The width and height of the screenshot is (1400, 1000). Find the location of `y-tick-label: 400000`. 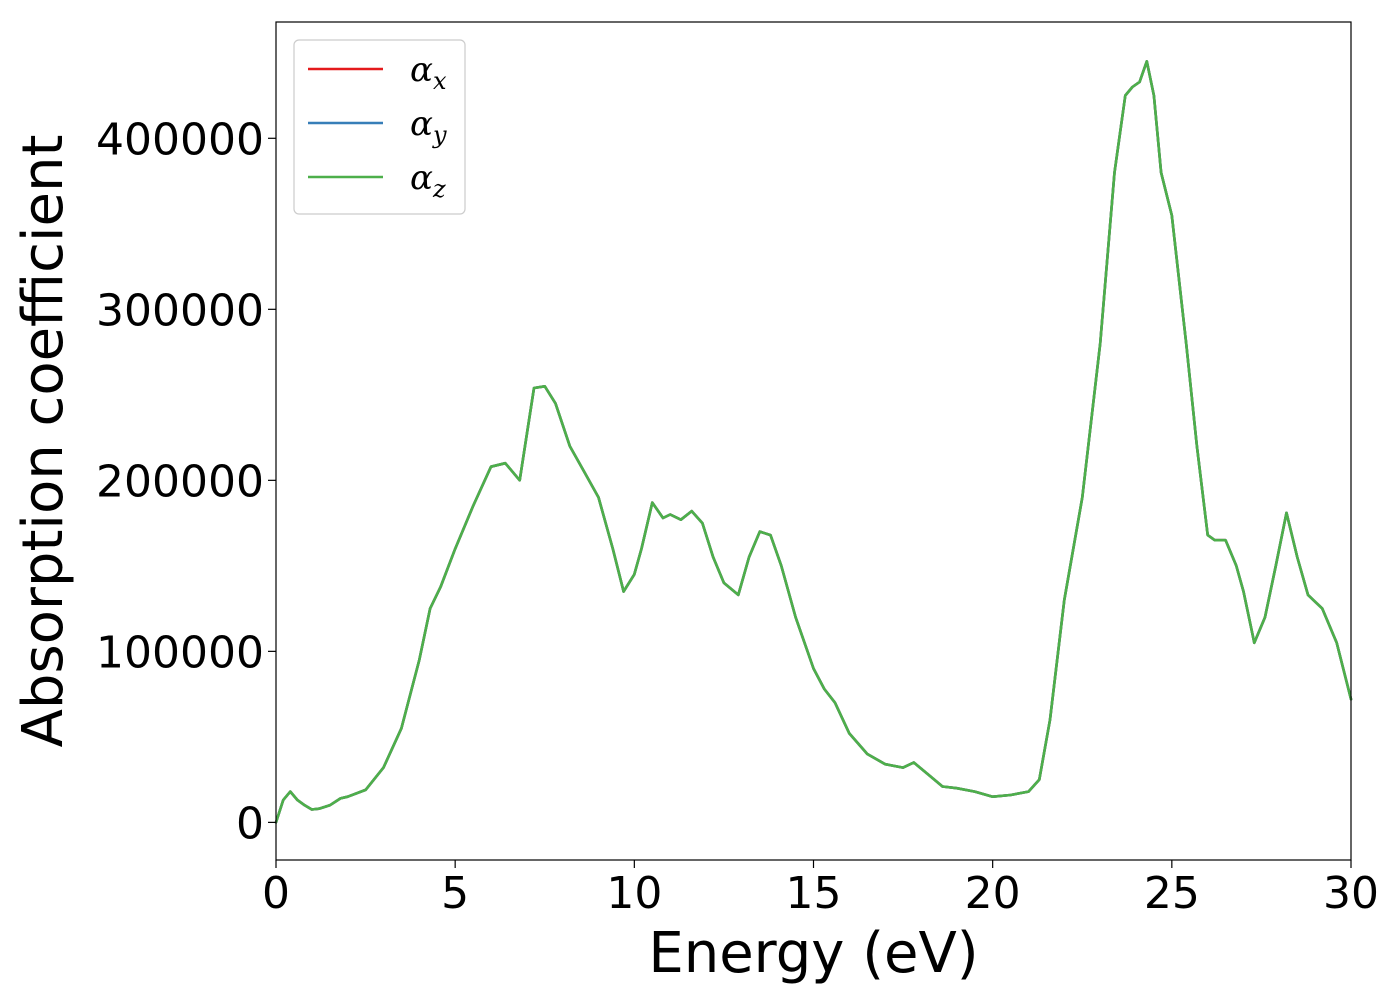

y-tick-label: 400000 is located at coordinates (180, 139).